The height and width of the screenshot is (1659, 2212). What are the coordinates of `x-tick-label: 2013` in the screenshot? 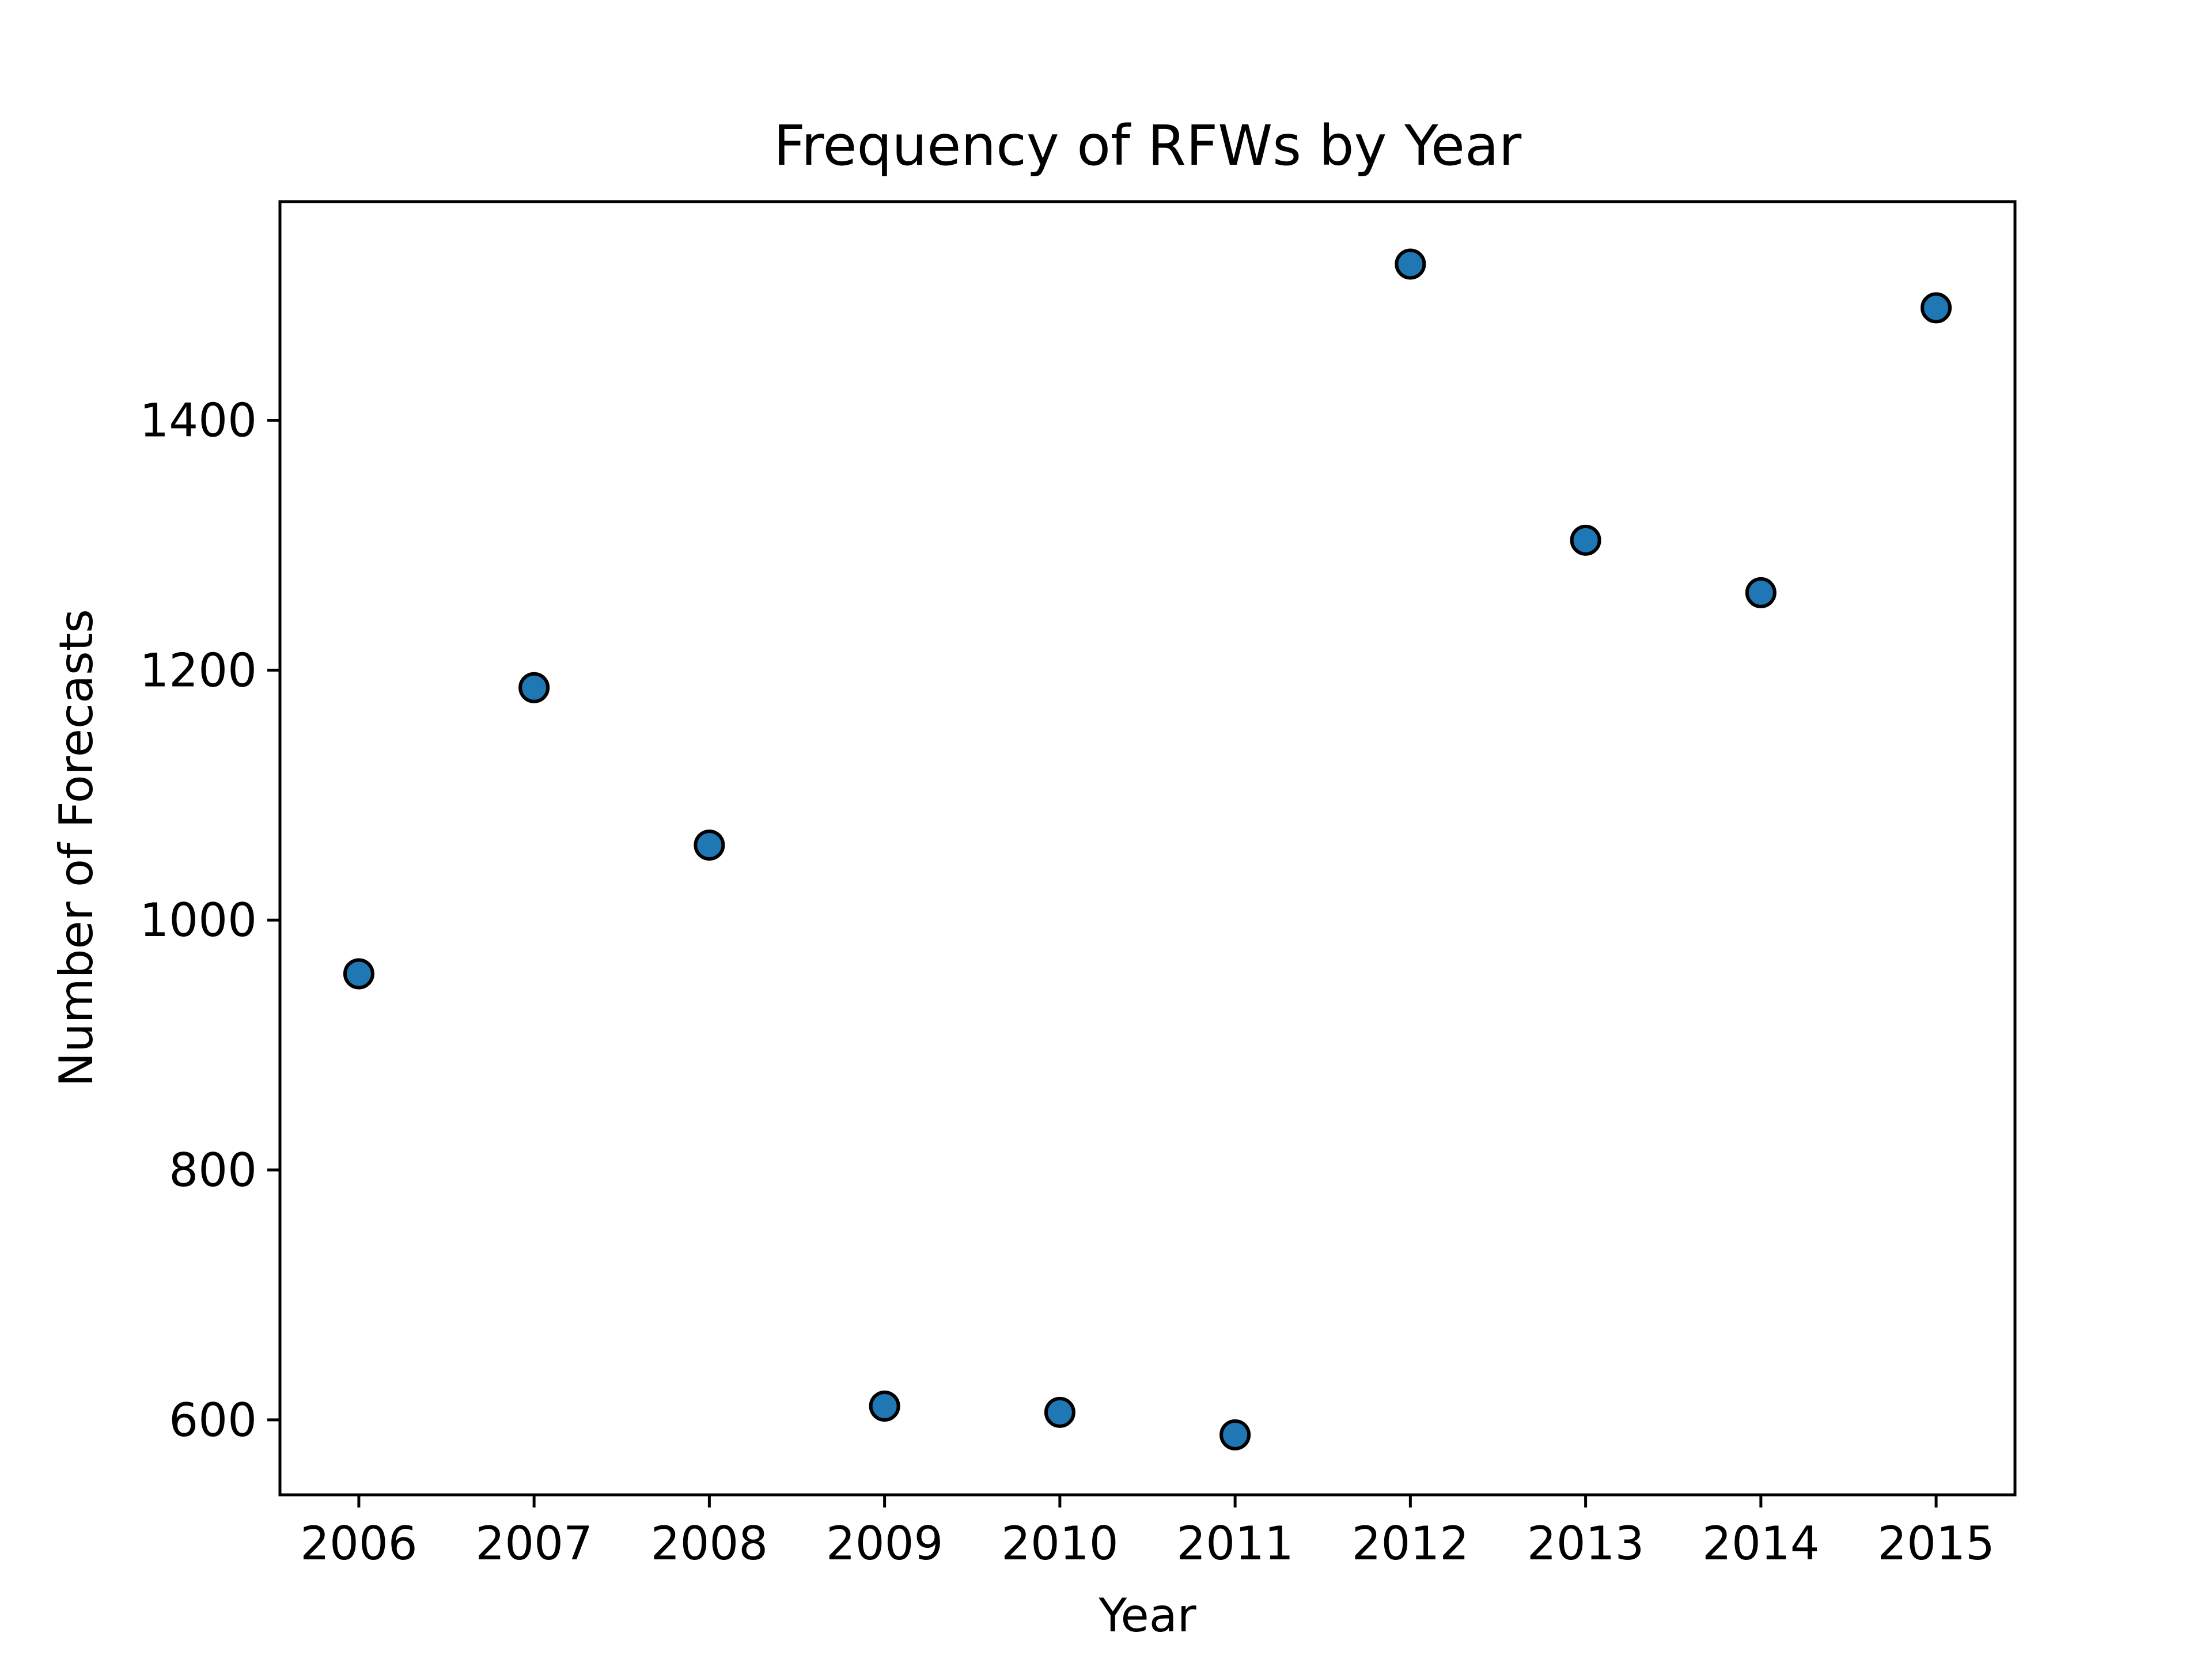 It's located at (1586, 1543).